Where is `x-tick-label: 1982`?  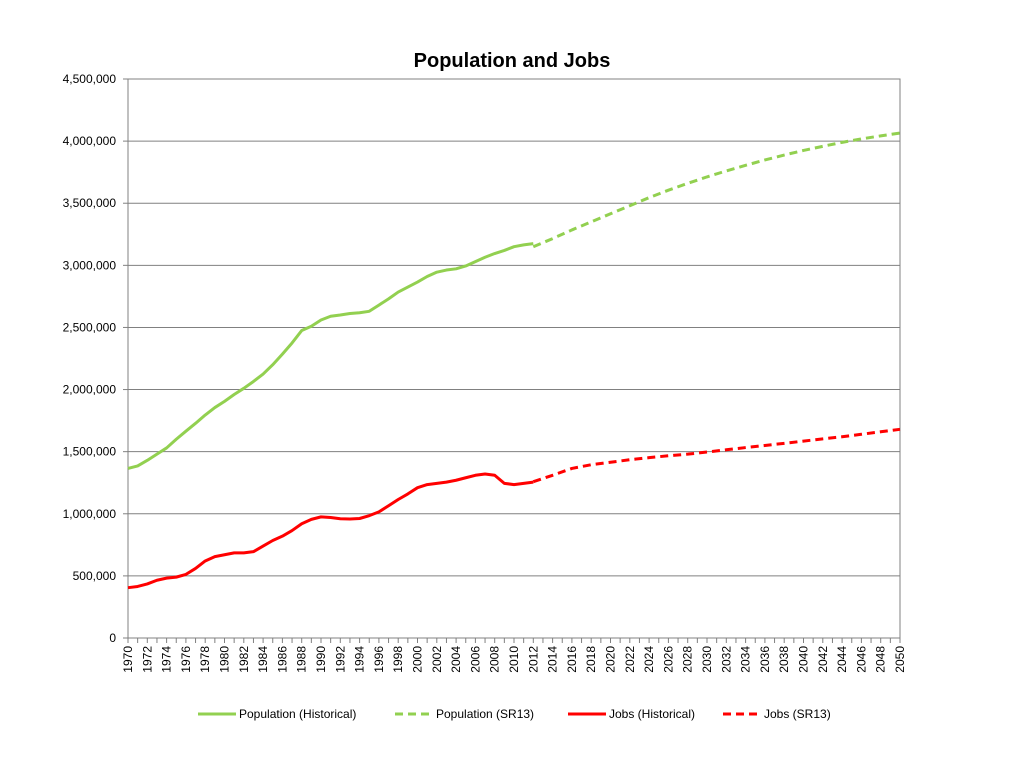
x-tick-label: 1982 is located at coordinates (244, 659).